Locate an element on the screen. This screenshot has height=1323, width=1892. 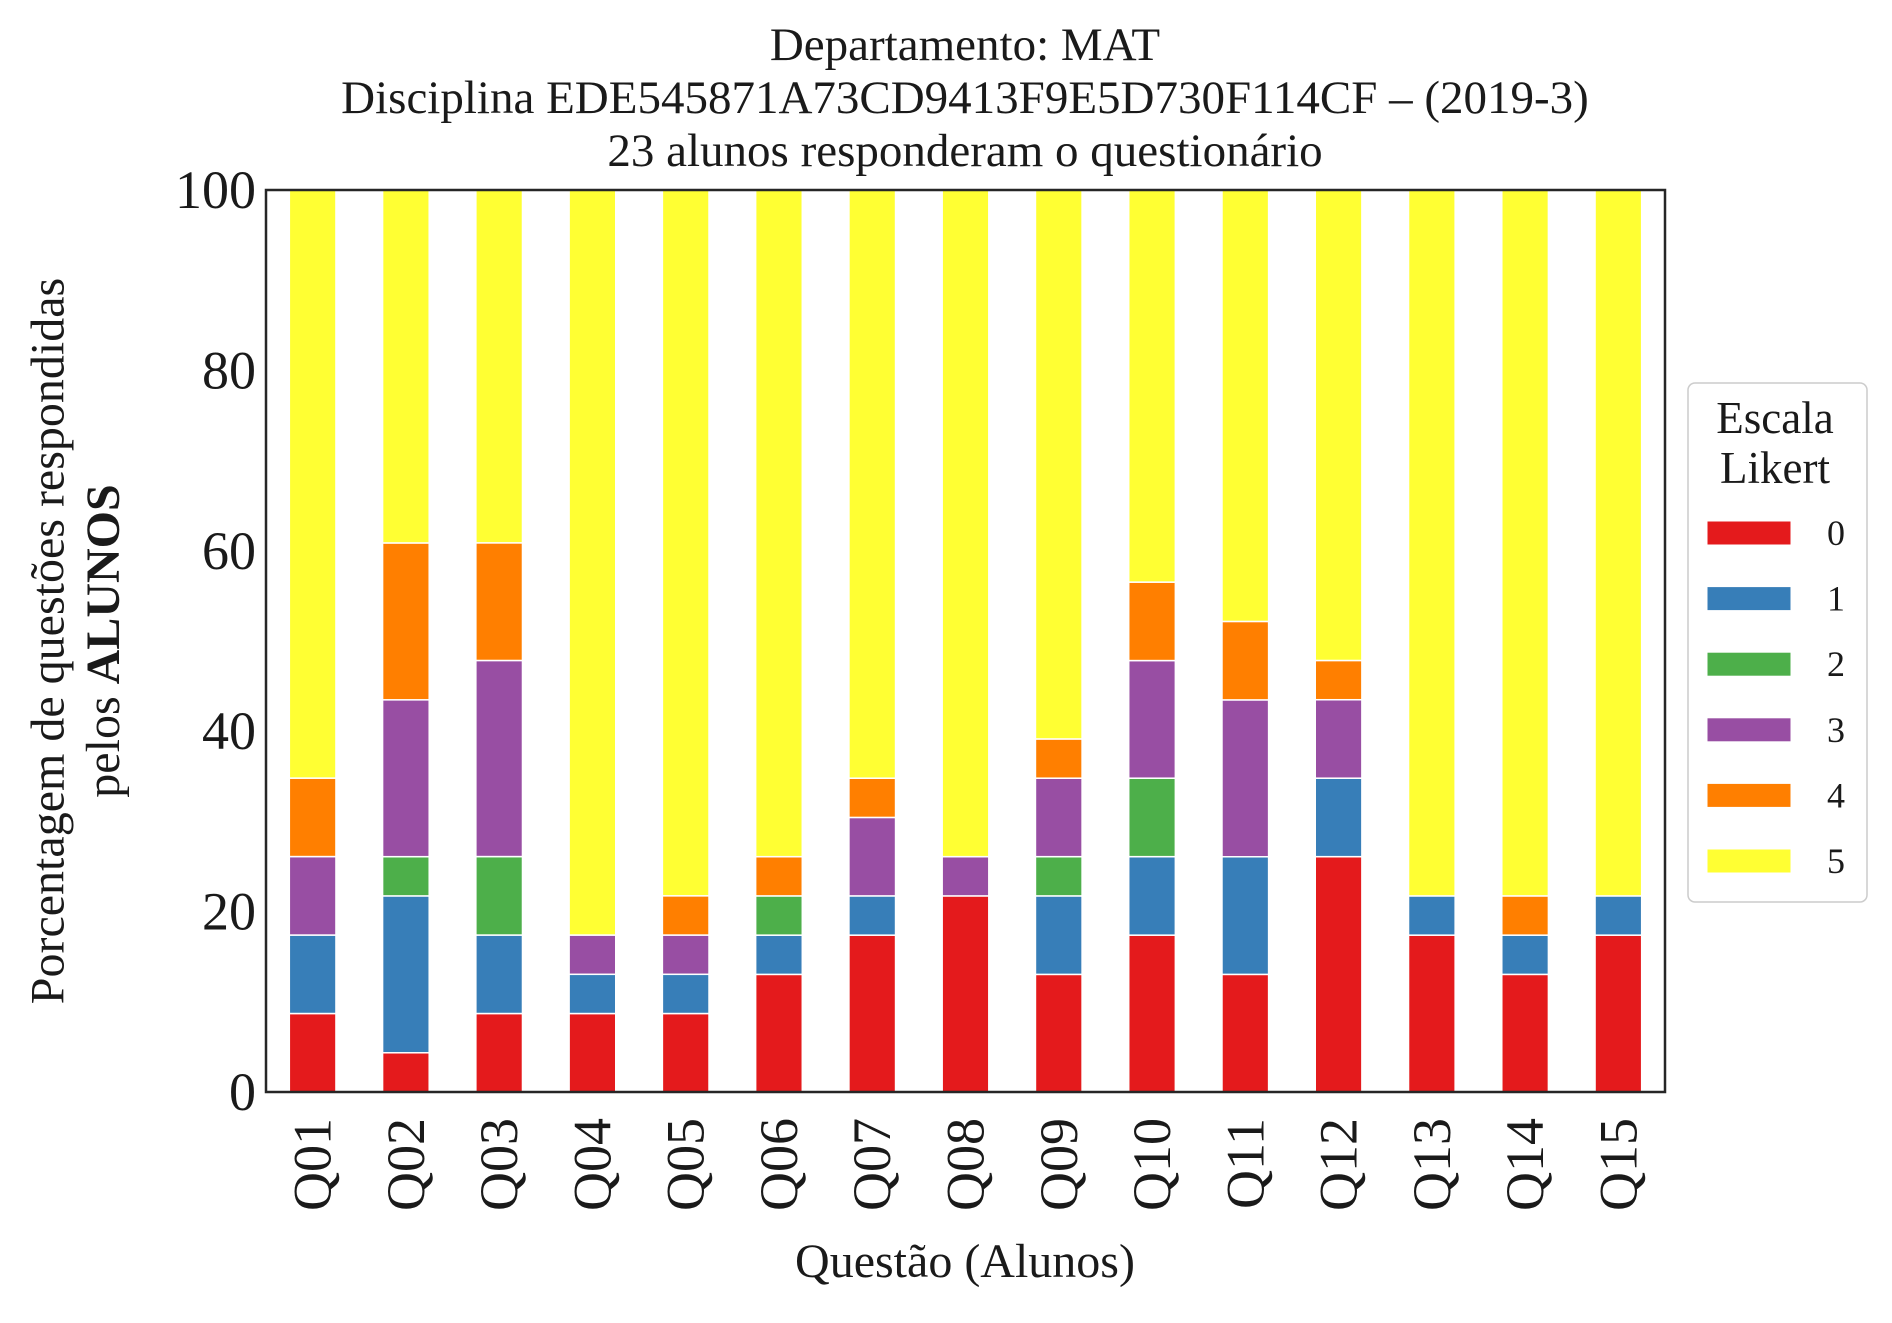
y-axis-label-bold: ALUNOS is located at coordinates (103, 584).